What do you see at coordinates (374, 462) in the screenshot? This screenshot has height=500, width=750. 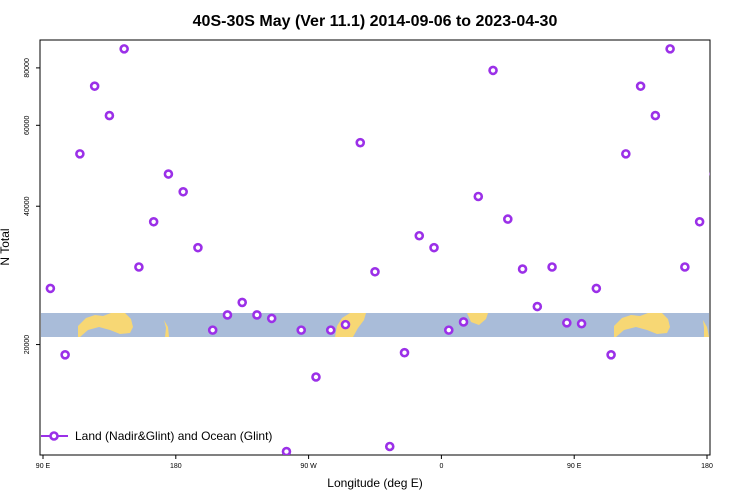 I see `x-axis: 90 E 180 90 W 0 90 E 180` at bounding box center [374, 462].